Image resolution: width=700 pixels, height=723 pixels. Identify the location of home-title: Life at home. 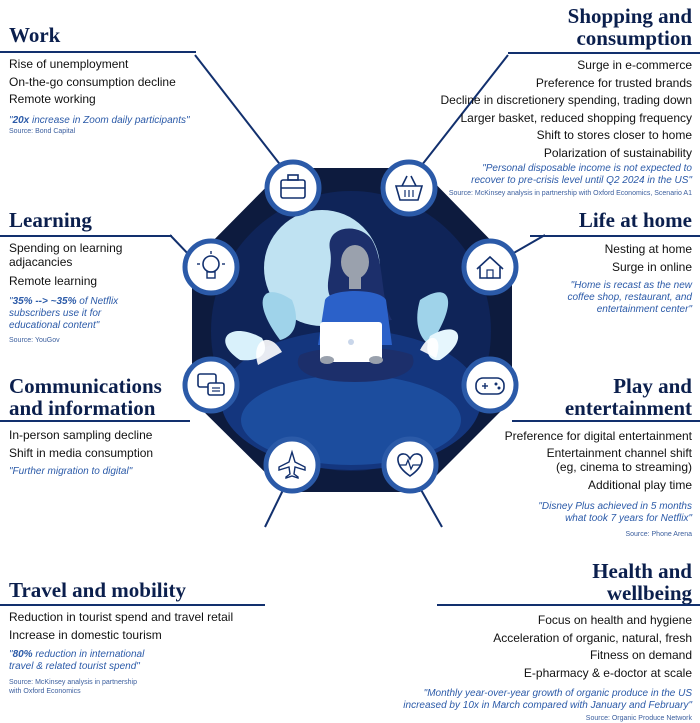
(635, 220).